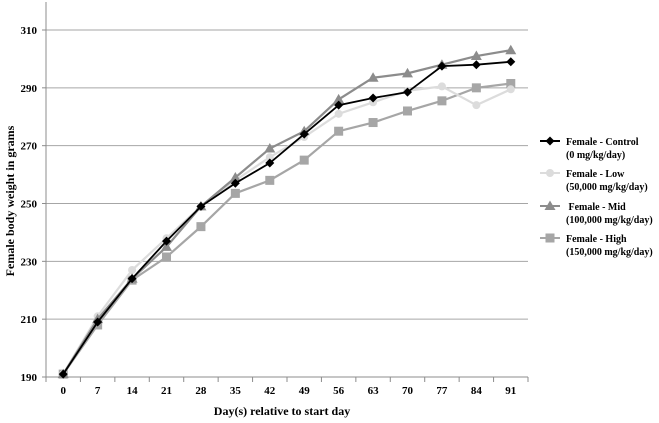 The width and height of the screenshot is (659, 423). What do you see at coordinates (29, 378) in the screenshot?
I see `y-tick-label: 190` at bounding box center [29, 378].